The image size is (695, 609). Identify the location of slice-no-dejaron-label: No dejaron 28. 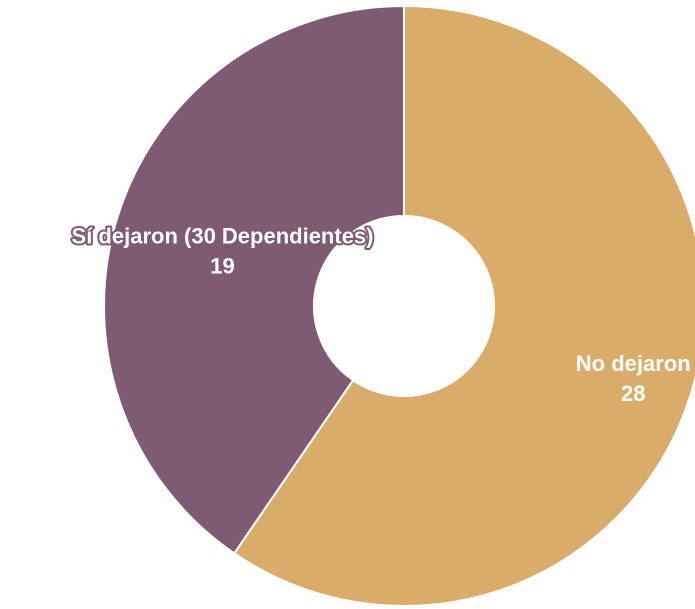
(633, 378).